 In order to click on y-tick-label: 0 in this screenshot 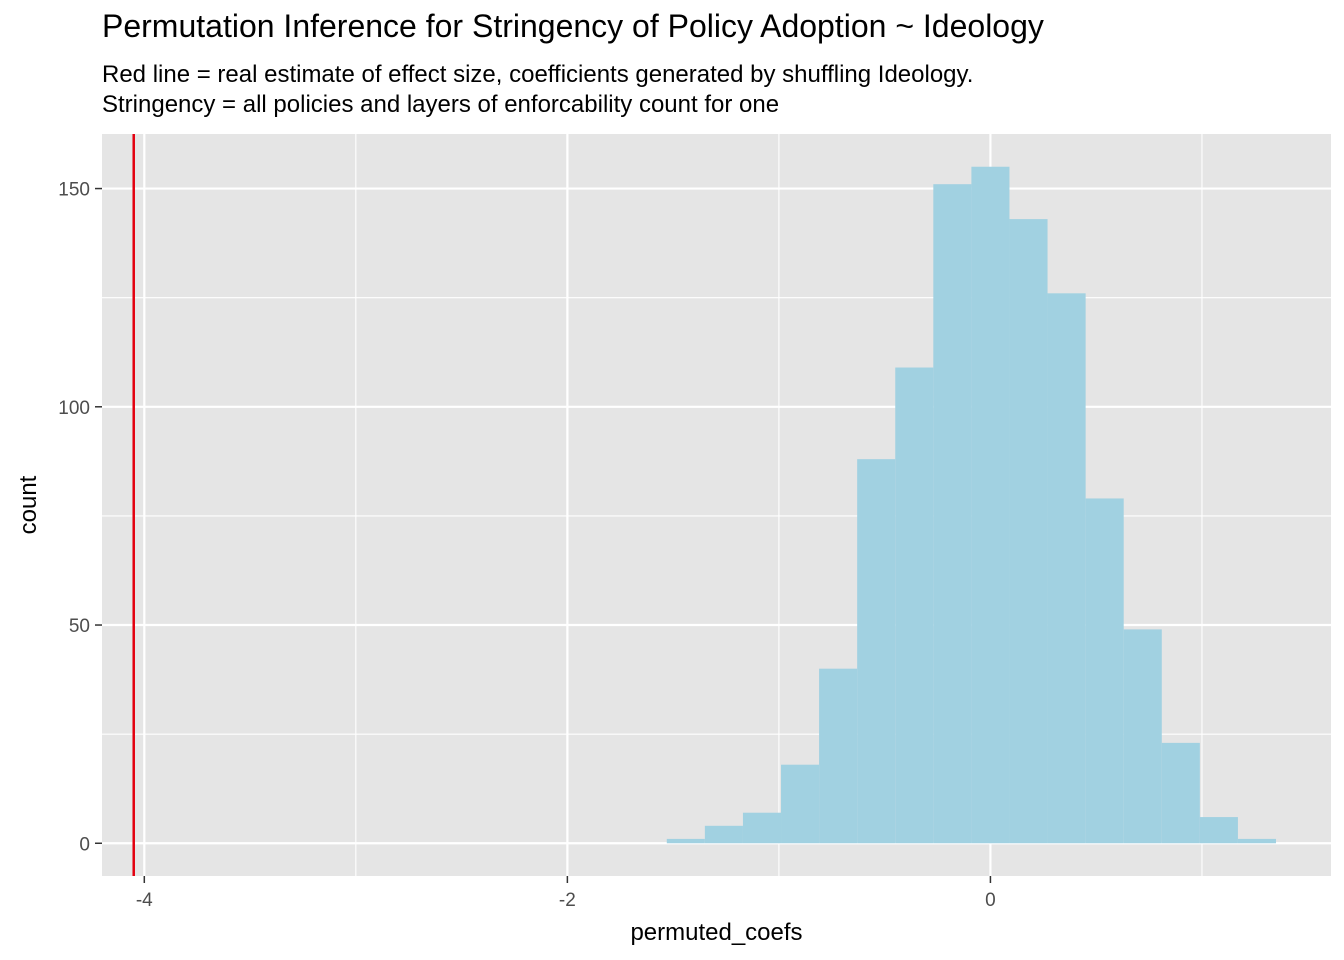, I will do `click(84, 844)`.